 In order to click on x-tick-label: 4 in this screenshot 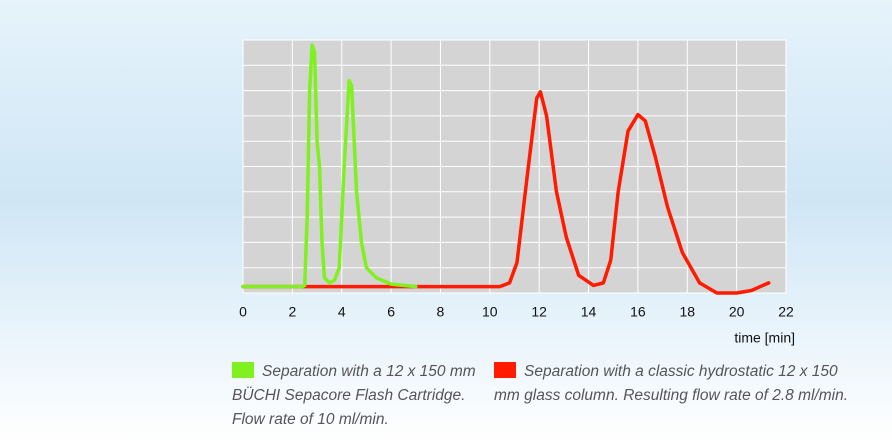, I will do `click(342, 312)`.